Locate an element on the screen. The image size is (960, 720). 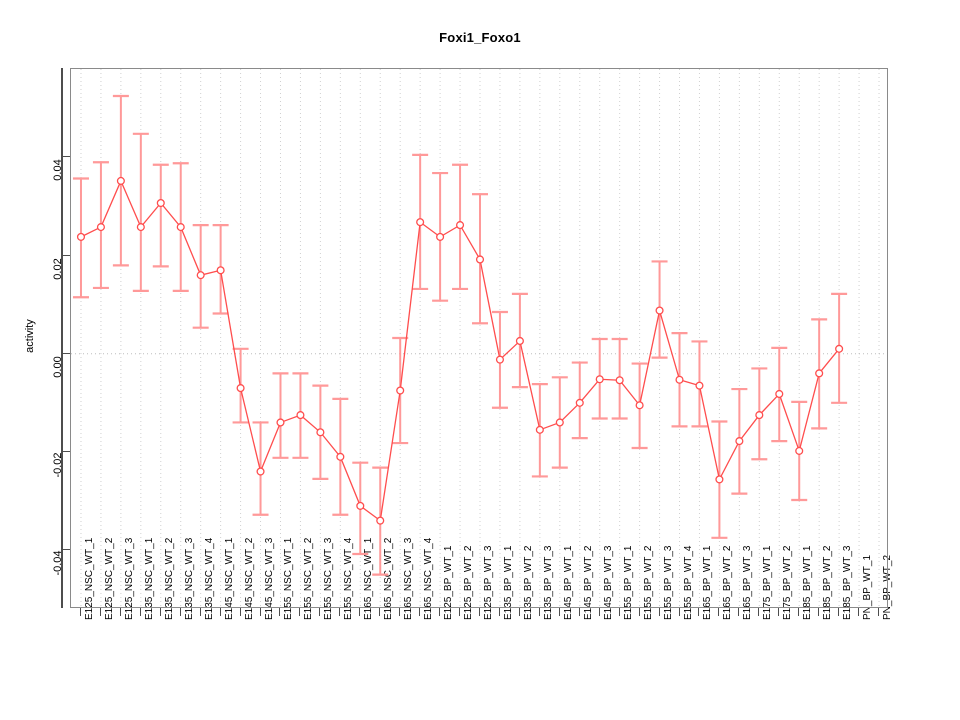
y-axis-title: activity is located at coordinates (30, 336).